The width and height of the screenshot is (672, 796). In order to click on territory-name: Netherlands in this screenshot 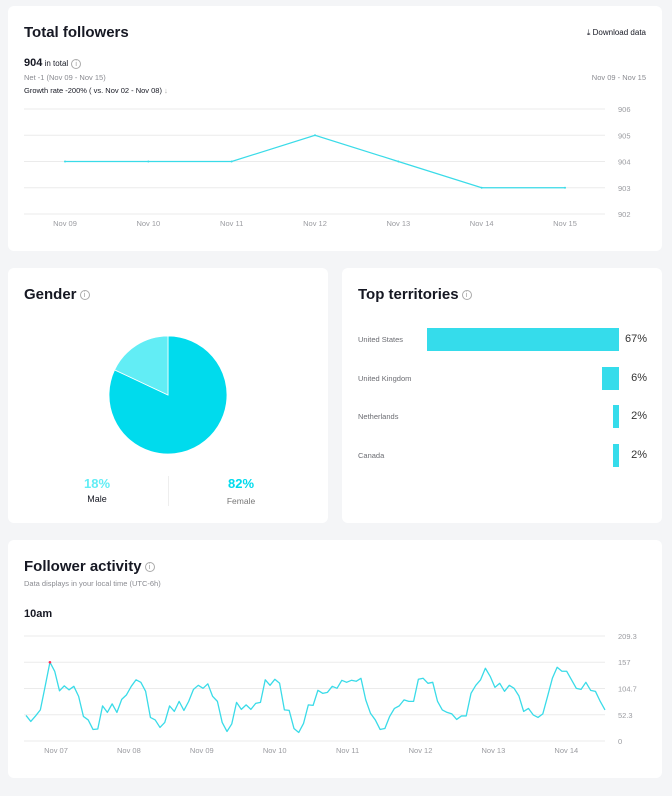, I will do `click(378, 416)`.